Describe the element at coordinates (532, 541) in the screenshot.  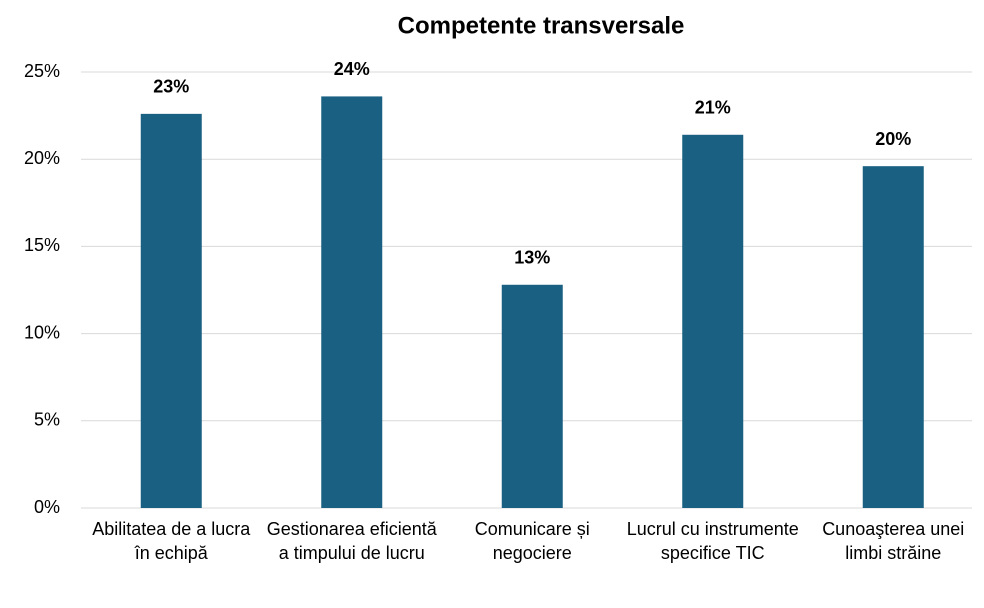
I see `x-tick-label: Comunicare și negociere` at that location.